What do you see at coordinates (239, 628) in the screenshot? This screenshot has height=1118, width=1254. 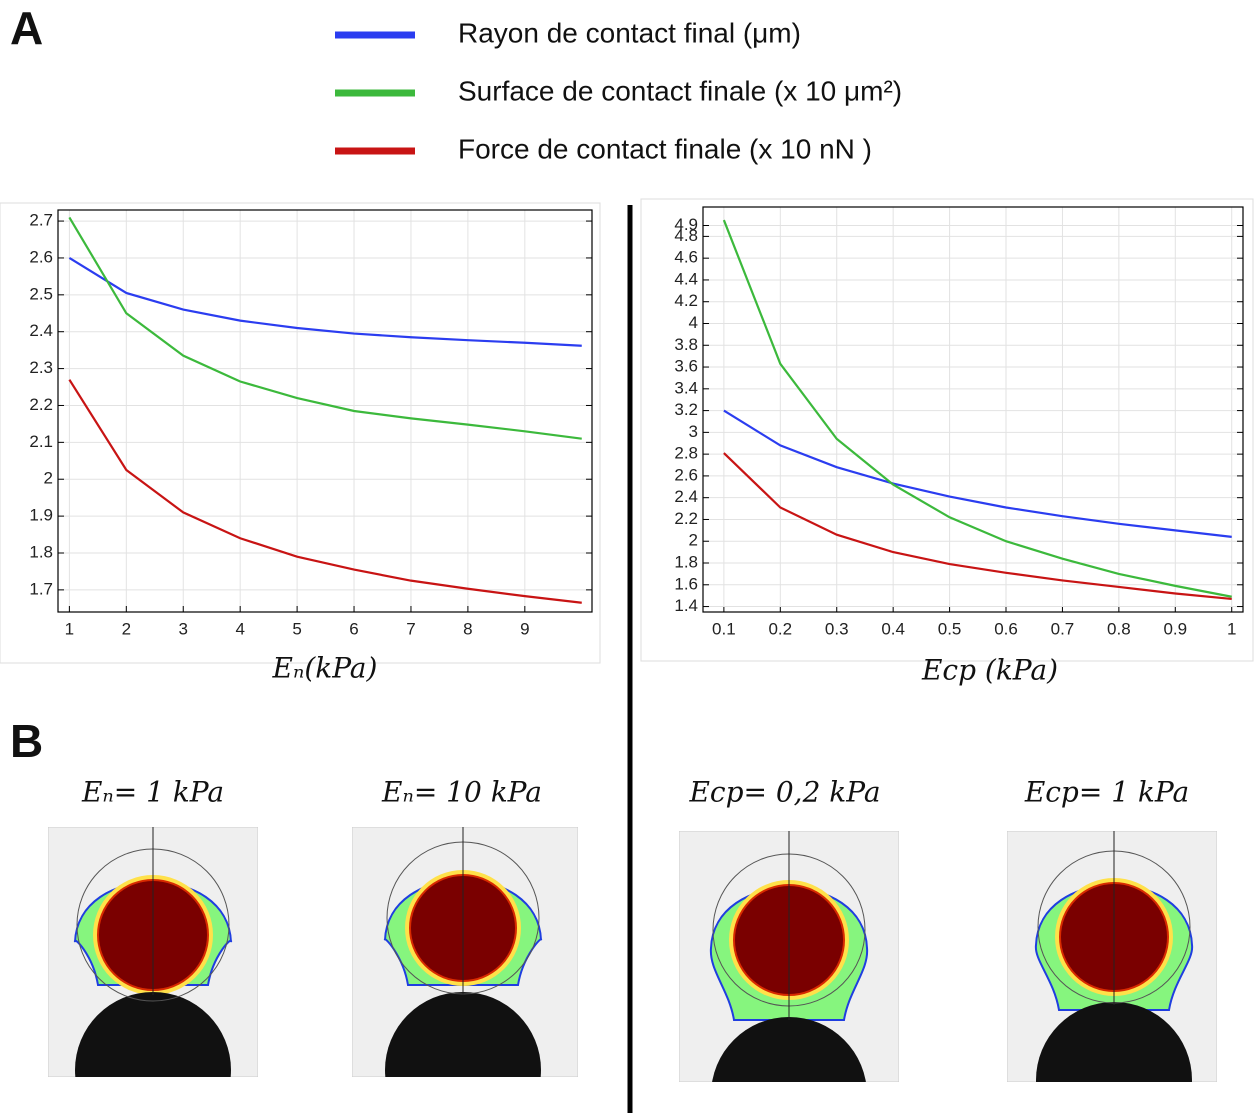 I see `x-tick-label: 4` at bounding box center [239, 628].